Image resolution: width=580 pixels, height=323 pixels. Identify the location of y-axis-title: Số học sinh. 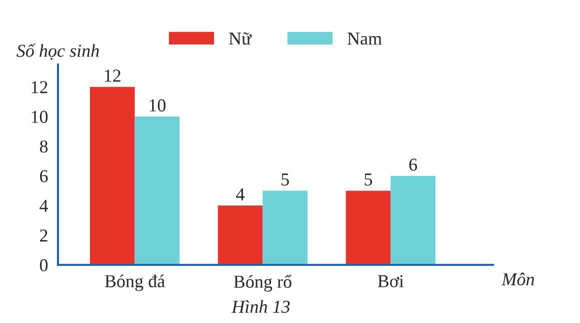
(57, 52).